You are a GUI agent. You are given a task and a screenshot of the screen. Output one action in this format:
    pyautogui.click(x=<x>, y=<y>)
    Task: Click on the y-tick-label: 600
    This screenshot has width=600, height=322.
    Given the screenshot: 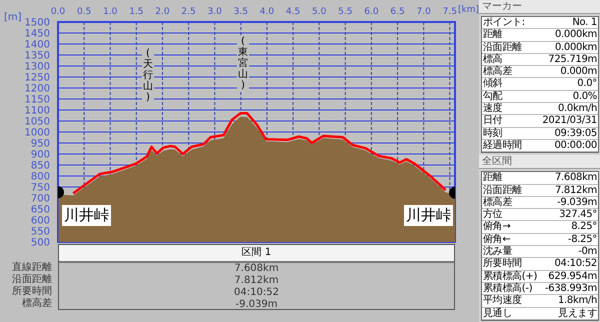 What is the action you would take?
    pyautogui.click(x=40, y=221)
    